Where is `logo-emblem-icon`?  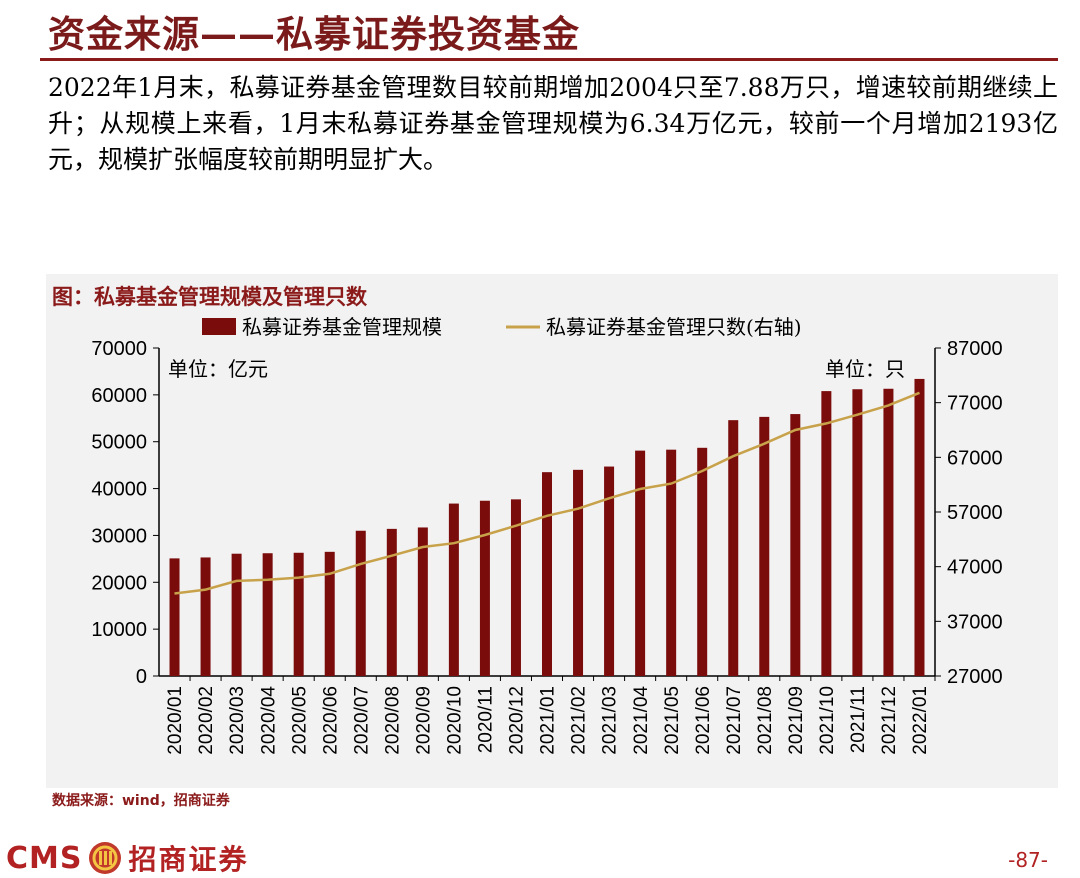 logo-emblem-icon is located at coordinates (105, 858).